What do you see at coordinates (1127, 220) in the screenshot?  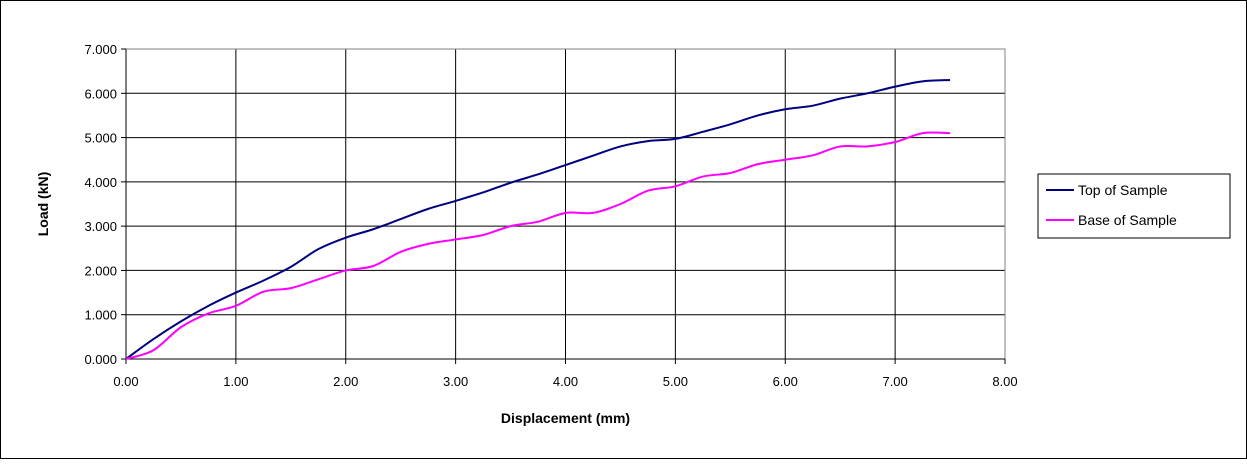 I see `legend-label: Base of Sample` at bounding box center [1127, 220].